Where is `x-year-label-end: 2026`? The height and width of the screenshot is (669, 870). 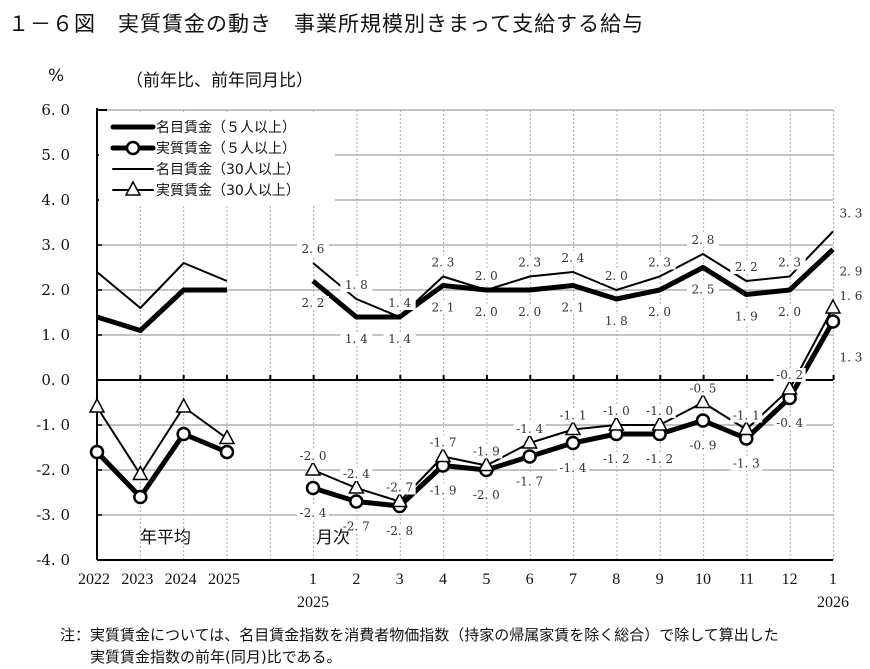
x-year-label-end: 2026 is located at coordinates (833, 602).